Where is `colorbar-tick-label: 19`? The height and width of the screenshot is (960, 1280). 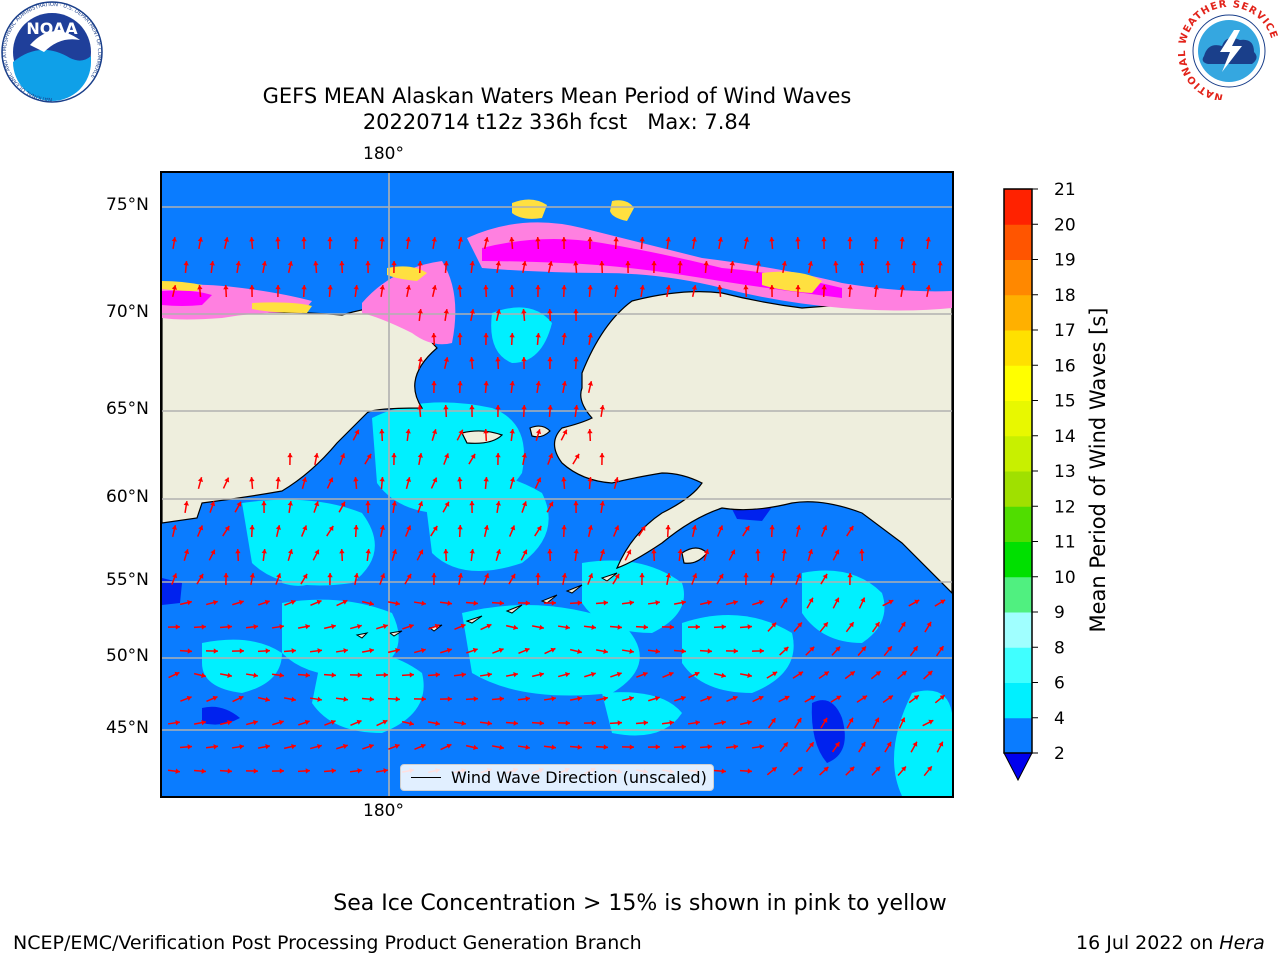
colorbar-tick-label: 19 is located at coordinates (1065, 261).